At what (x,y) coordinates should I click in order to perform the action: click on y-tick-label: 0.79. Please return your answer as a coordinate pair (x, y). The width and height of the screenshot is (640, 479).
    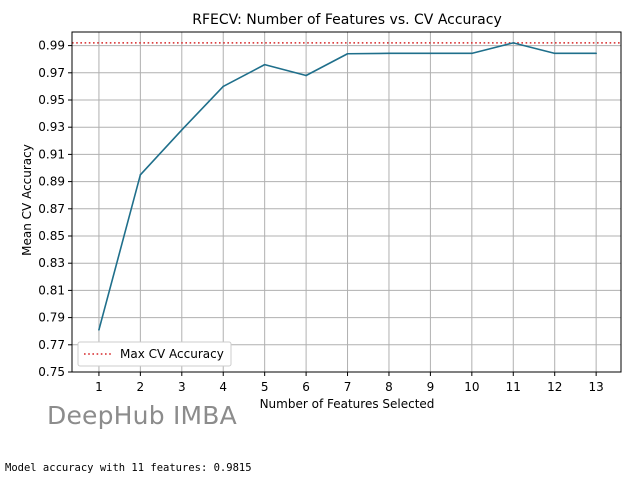
    Looking at the image, I should click on (51, 318).